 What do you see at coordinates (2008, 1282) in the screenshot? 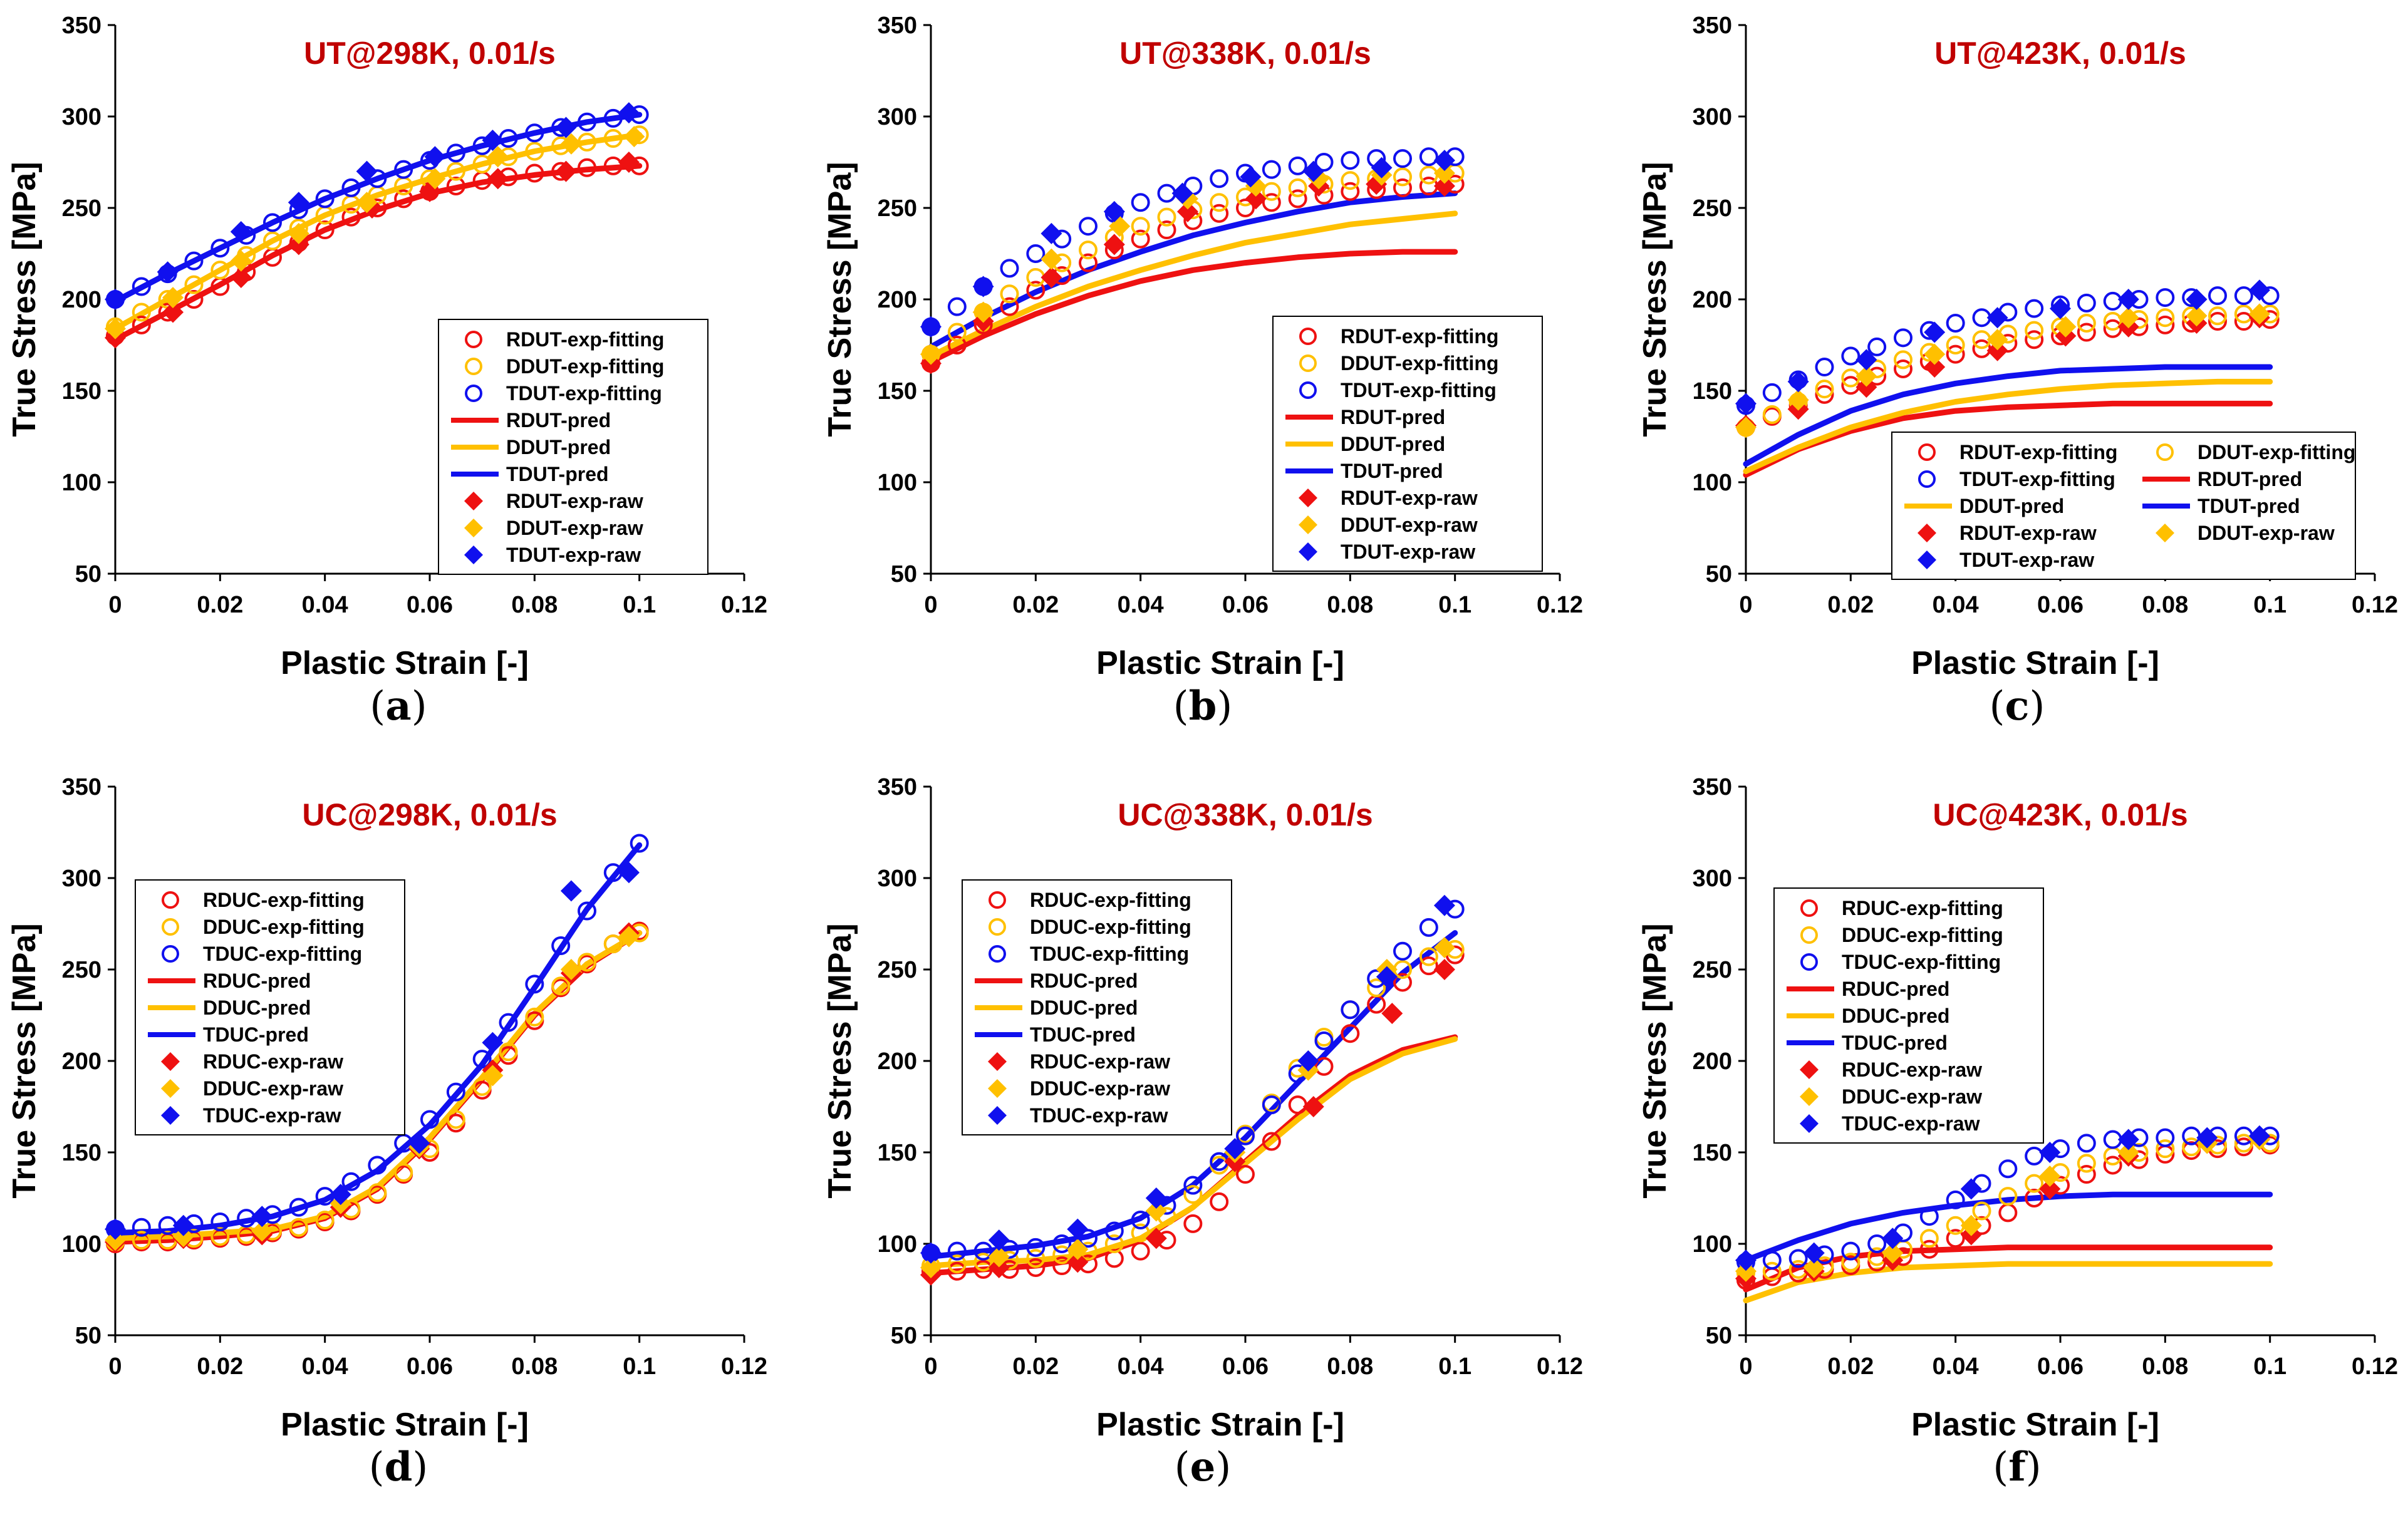
I see `series-line-DDUC-pred` at bounding box center [2008, 1282].